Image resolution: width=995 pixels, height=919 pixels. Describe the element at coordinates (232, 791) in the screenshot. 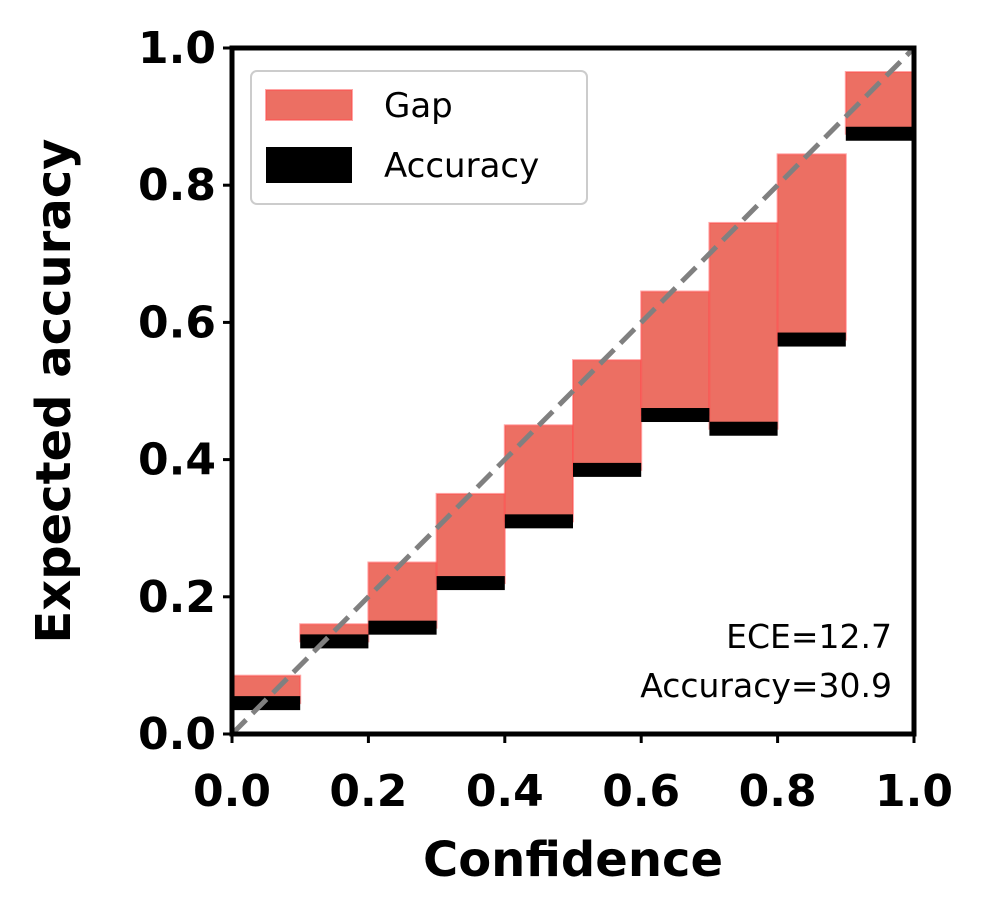

I see `x-tick-label: 0.0` at that location.